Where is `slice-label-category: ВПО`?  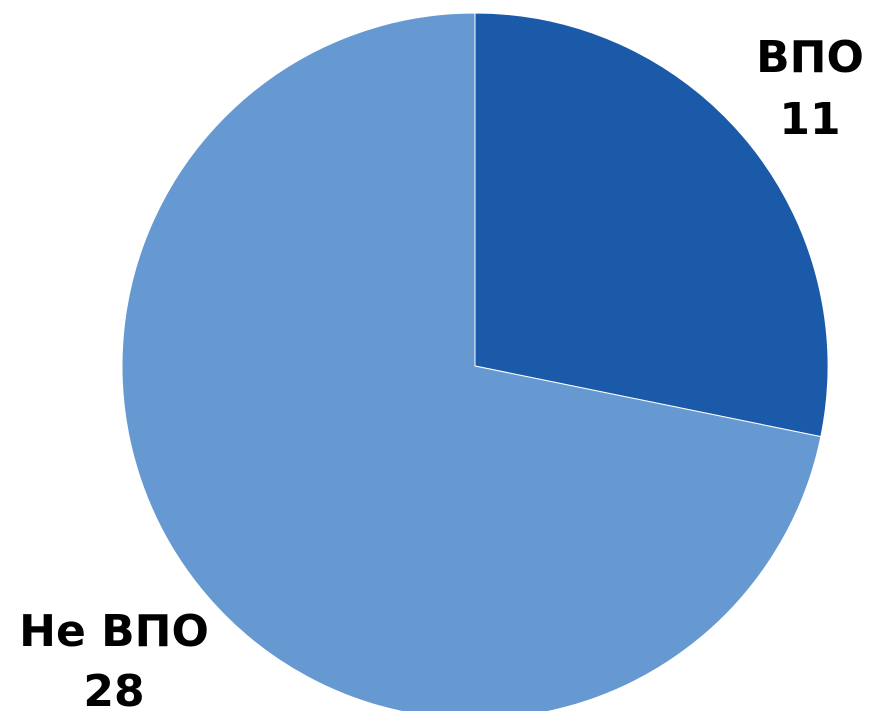
slice-label-category: ВПО is located at coordinates (810, 57).